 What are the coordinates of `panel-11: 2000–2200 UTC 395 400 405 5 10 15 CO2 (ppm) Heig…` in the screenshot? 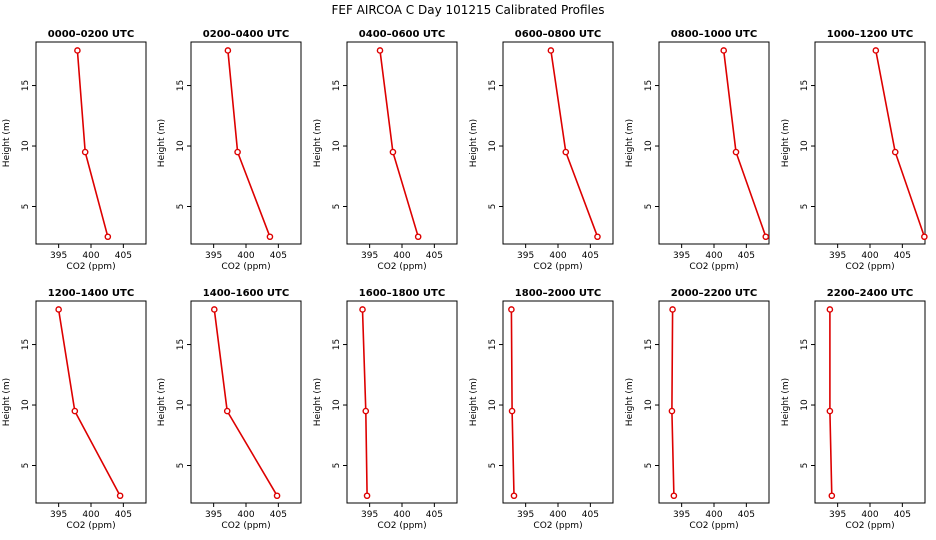 It's located at (697, 409).